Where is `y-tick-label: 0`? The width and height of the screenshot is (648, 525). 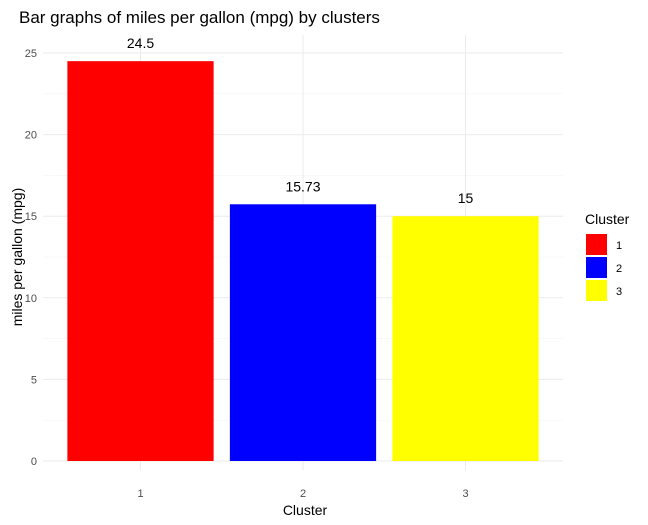
y-tick-label: 0 is located at coordinates (34, 462).